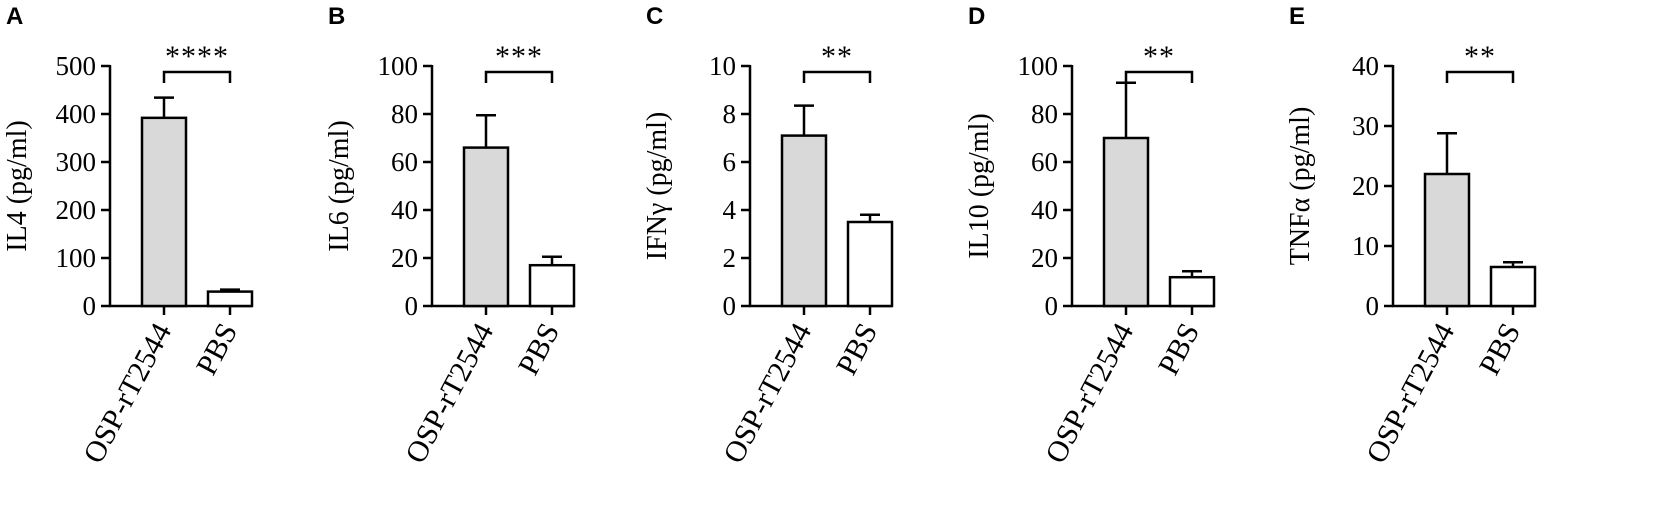  I want to click on y-axis-label: IL4 (pg/ml), so click(17, 185).